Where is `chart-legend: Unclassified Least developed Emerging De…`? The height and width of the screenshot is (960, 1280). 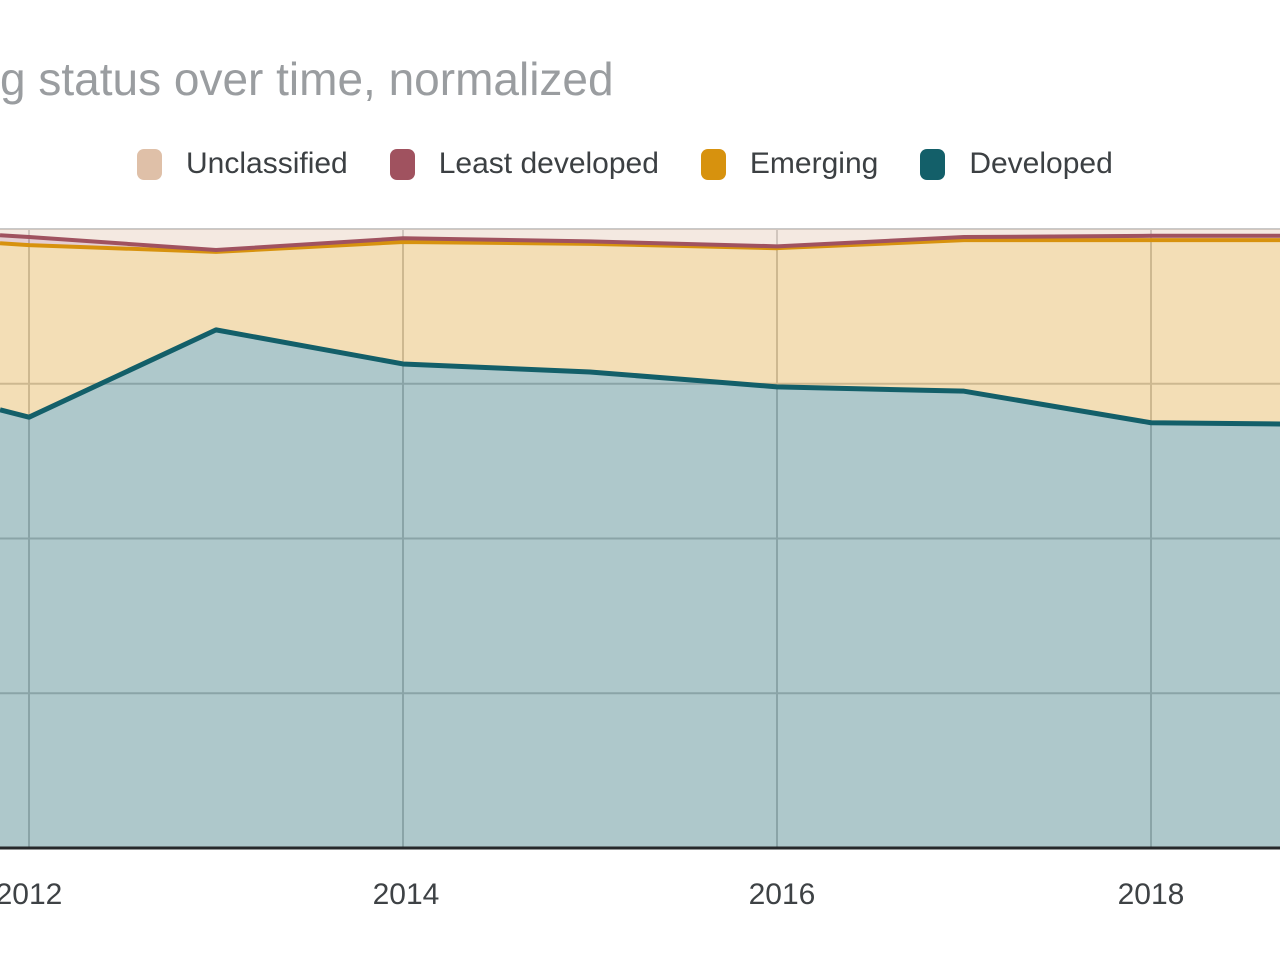
chart-legend: Unclassified Least developed Emerging De… is located at coordinates (625, 164).